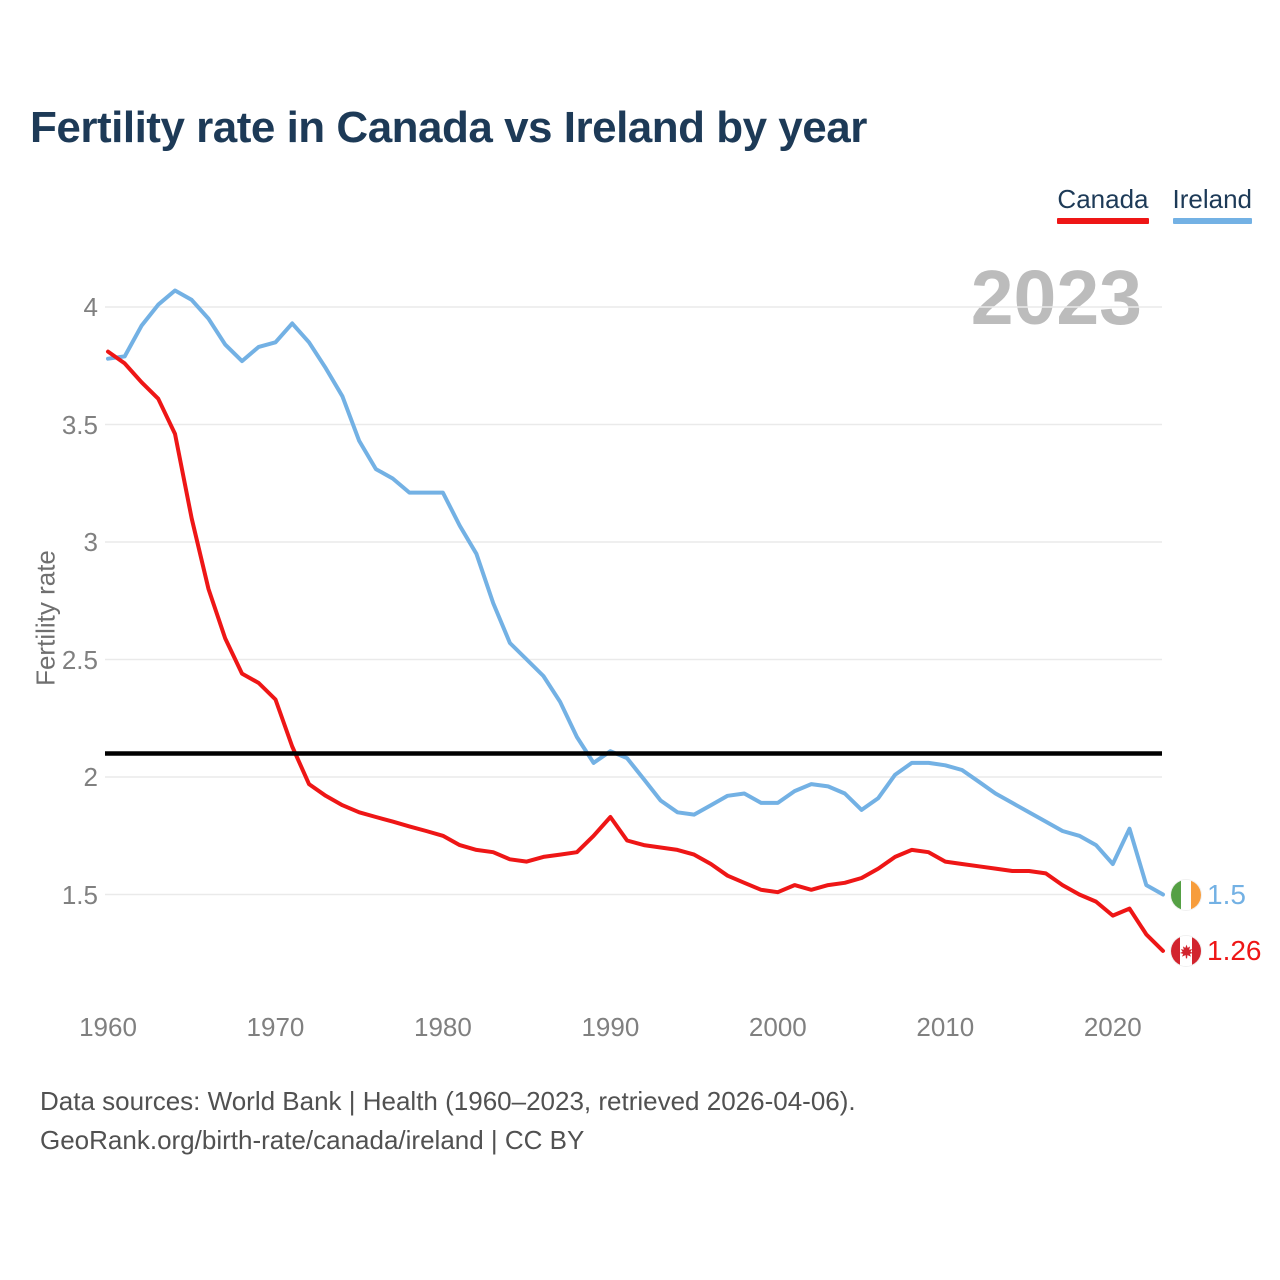 This screenshot has width=1280, height=1280. Describe the element at coordinates (1186, 895) in the screenshot. I see `ireland-flag-icon` at that location.